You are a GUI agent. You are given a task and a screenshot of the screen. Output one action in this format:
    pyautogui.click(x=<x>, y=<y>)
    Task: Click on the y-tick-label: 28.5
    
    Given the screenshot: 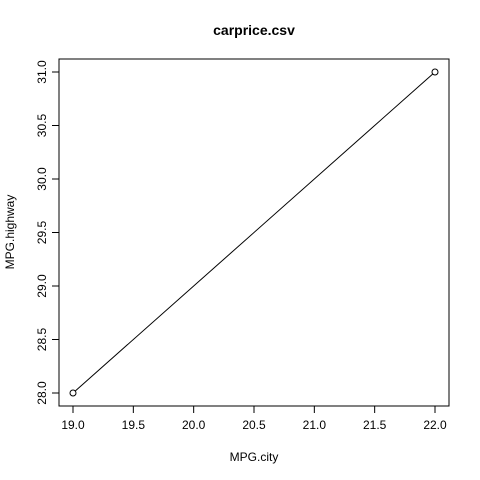 What is the action you would take?
    pyautogui.click(x=42, y=339)
    